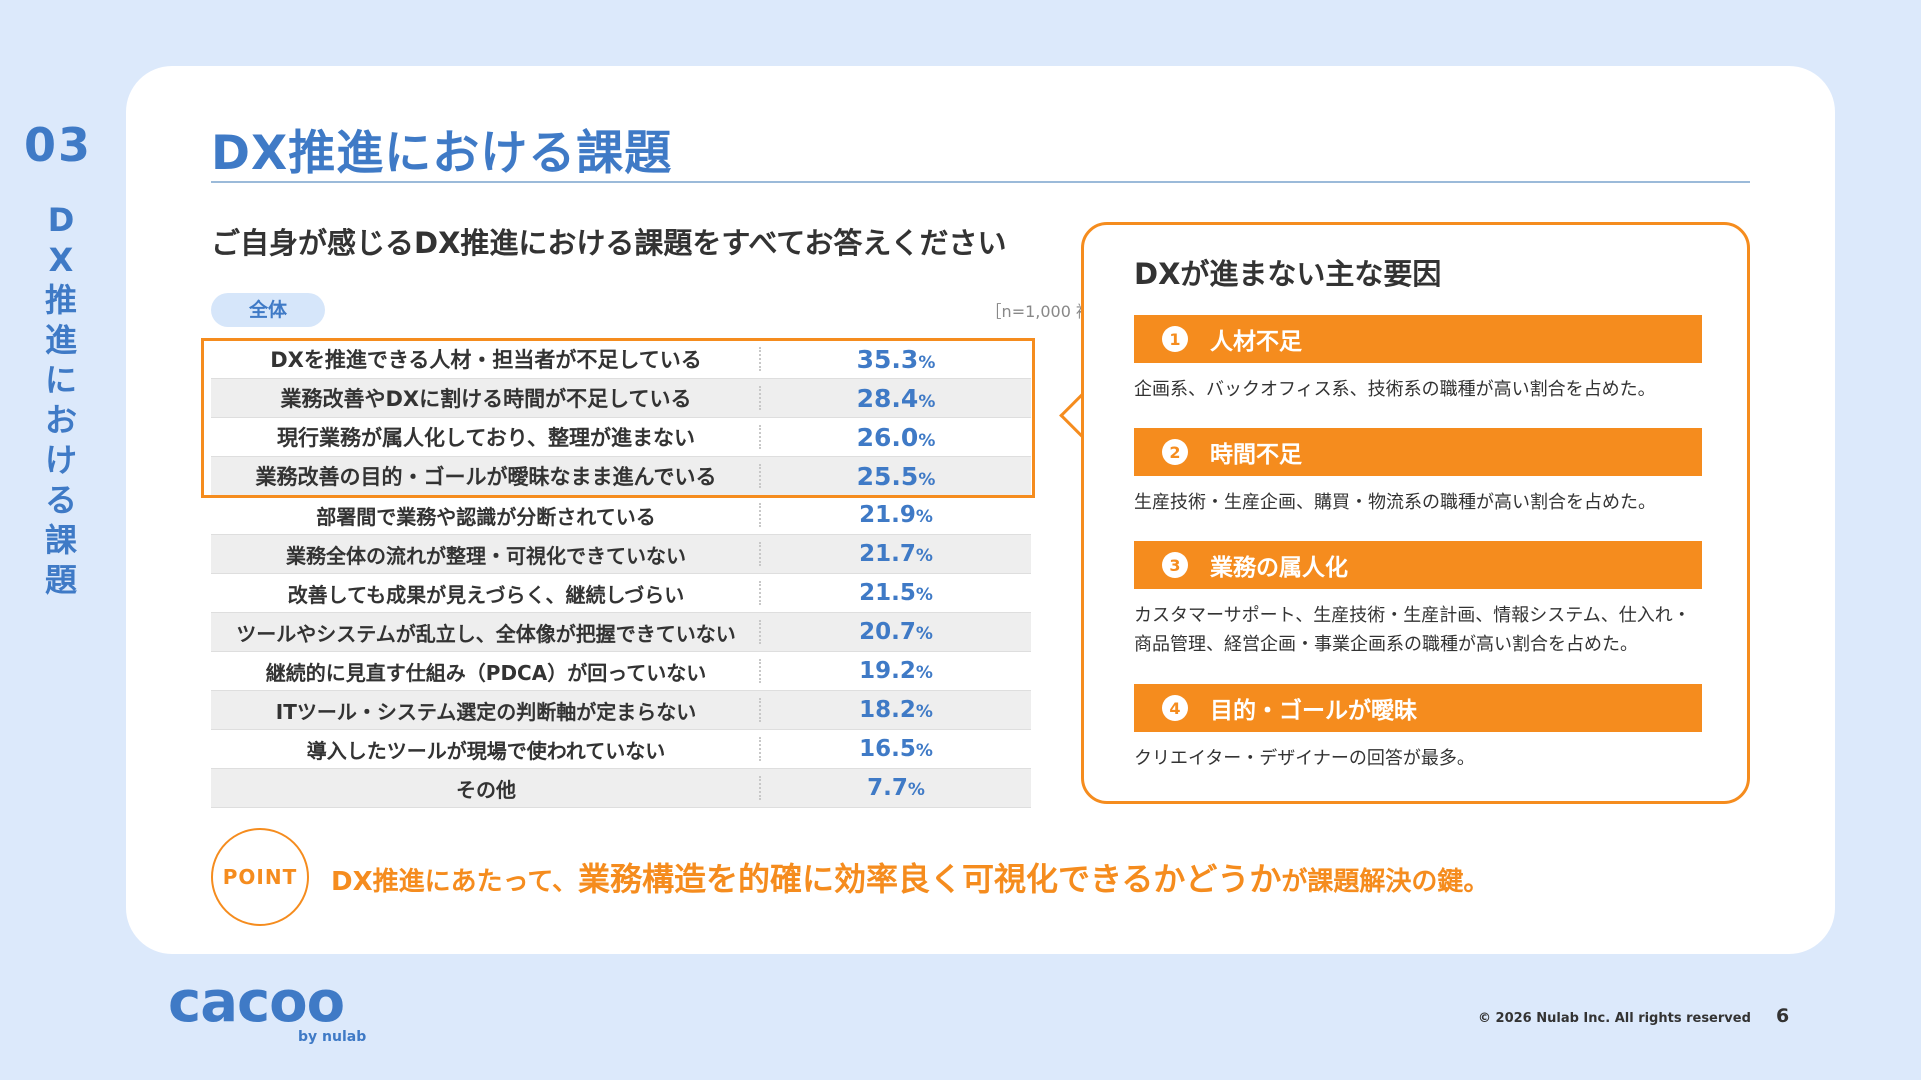  I want to click on row-value: 21.7%, so click(896, 554).